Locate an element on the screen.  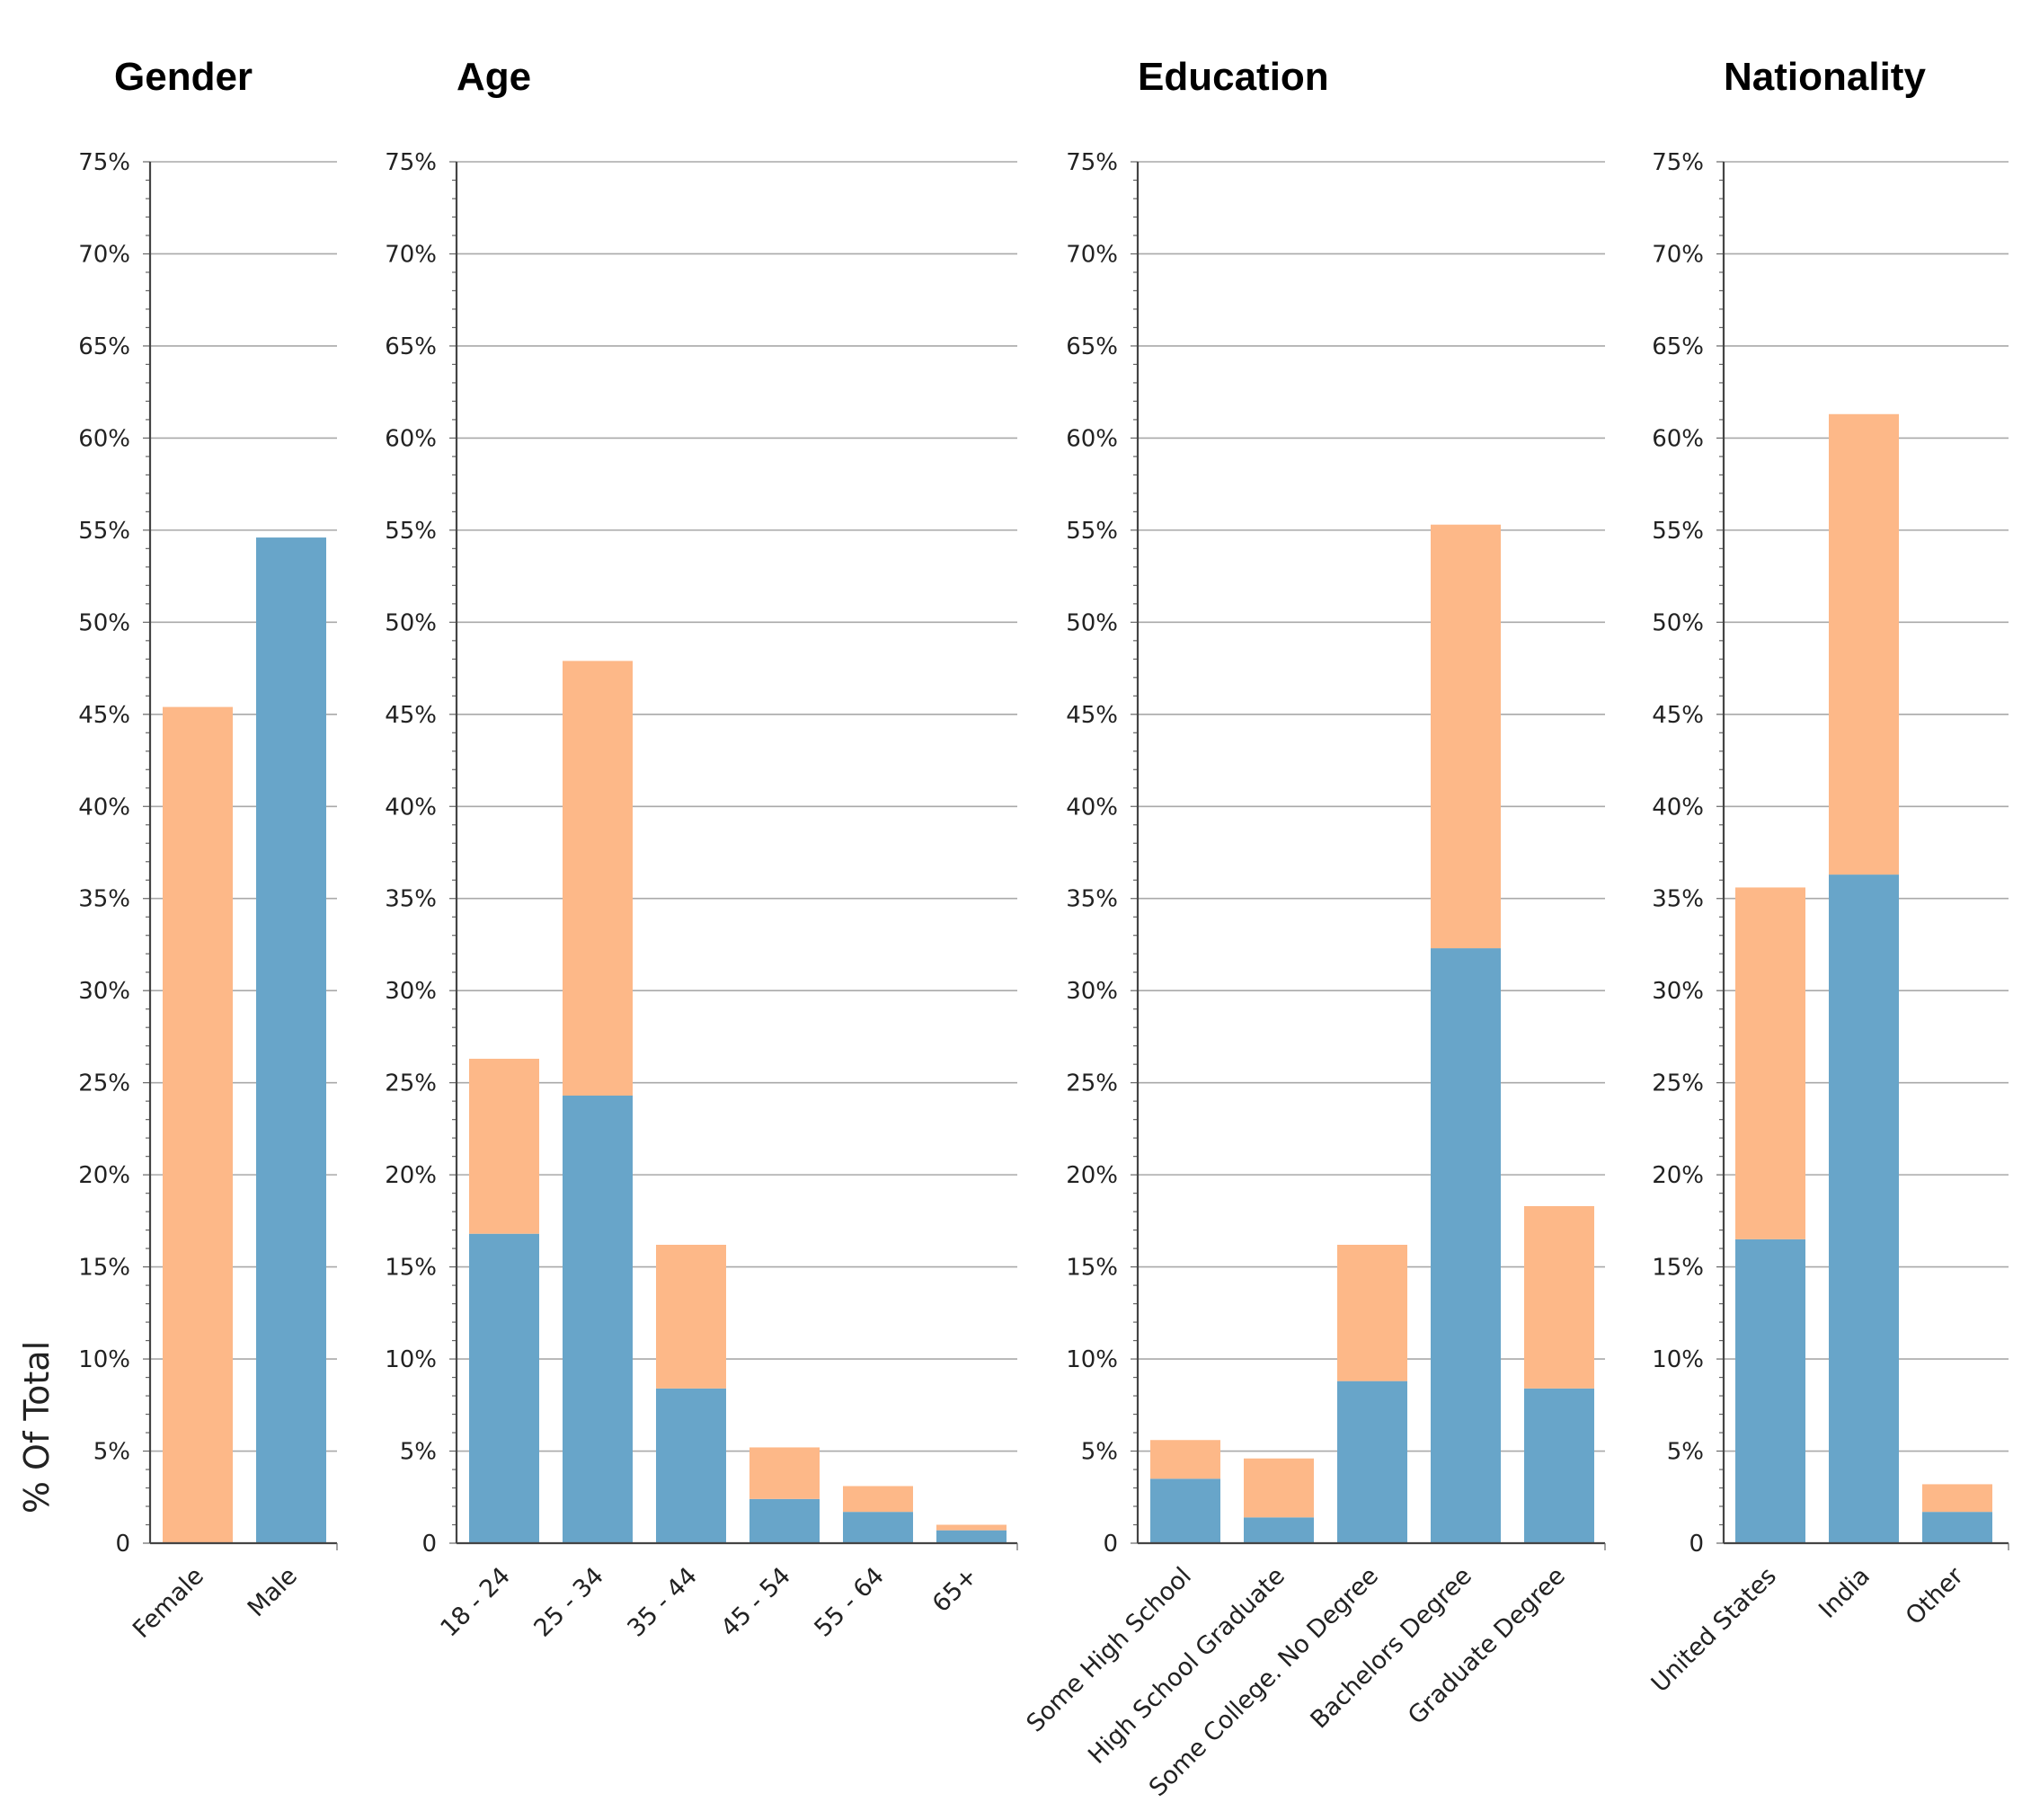
x-tick-label: India is located at coordinates (1845, 1593).